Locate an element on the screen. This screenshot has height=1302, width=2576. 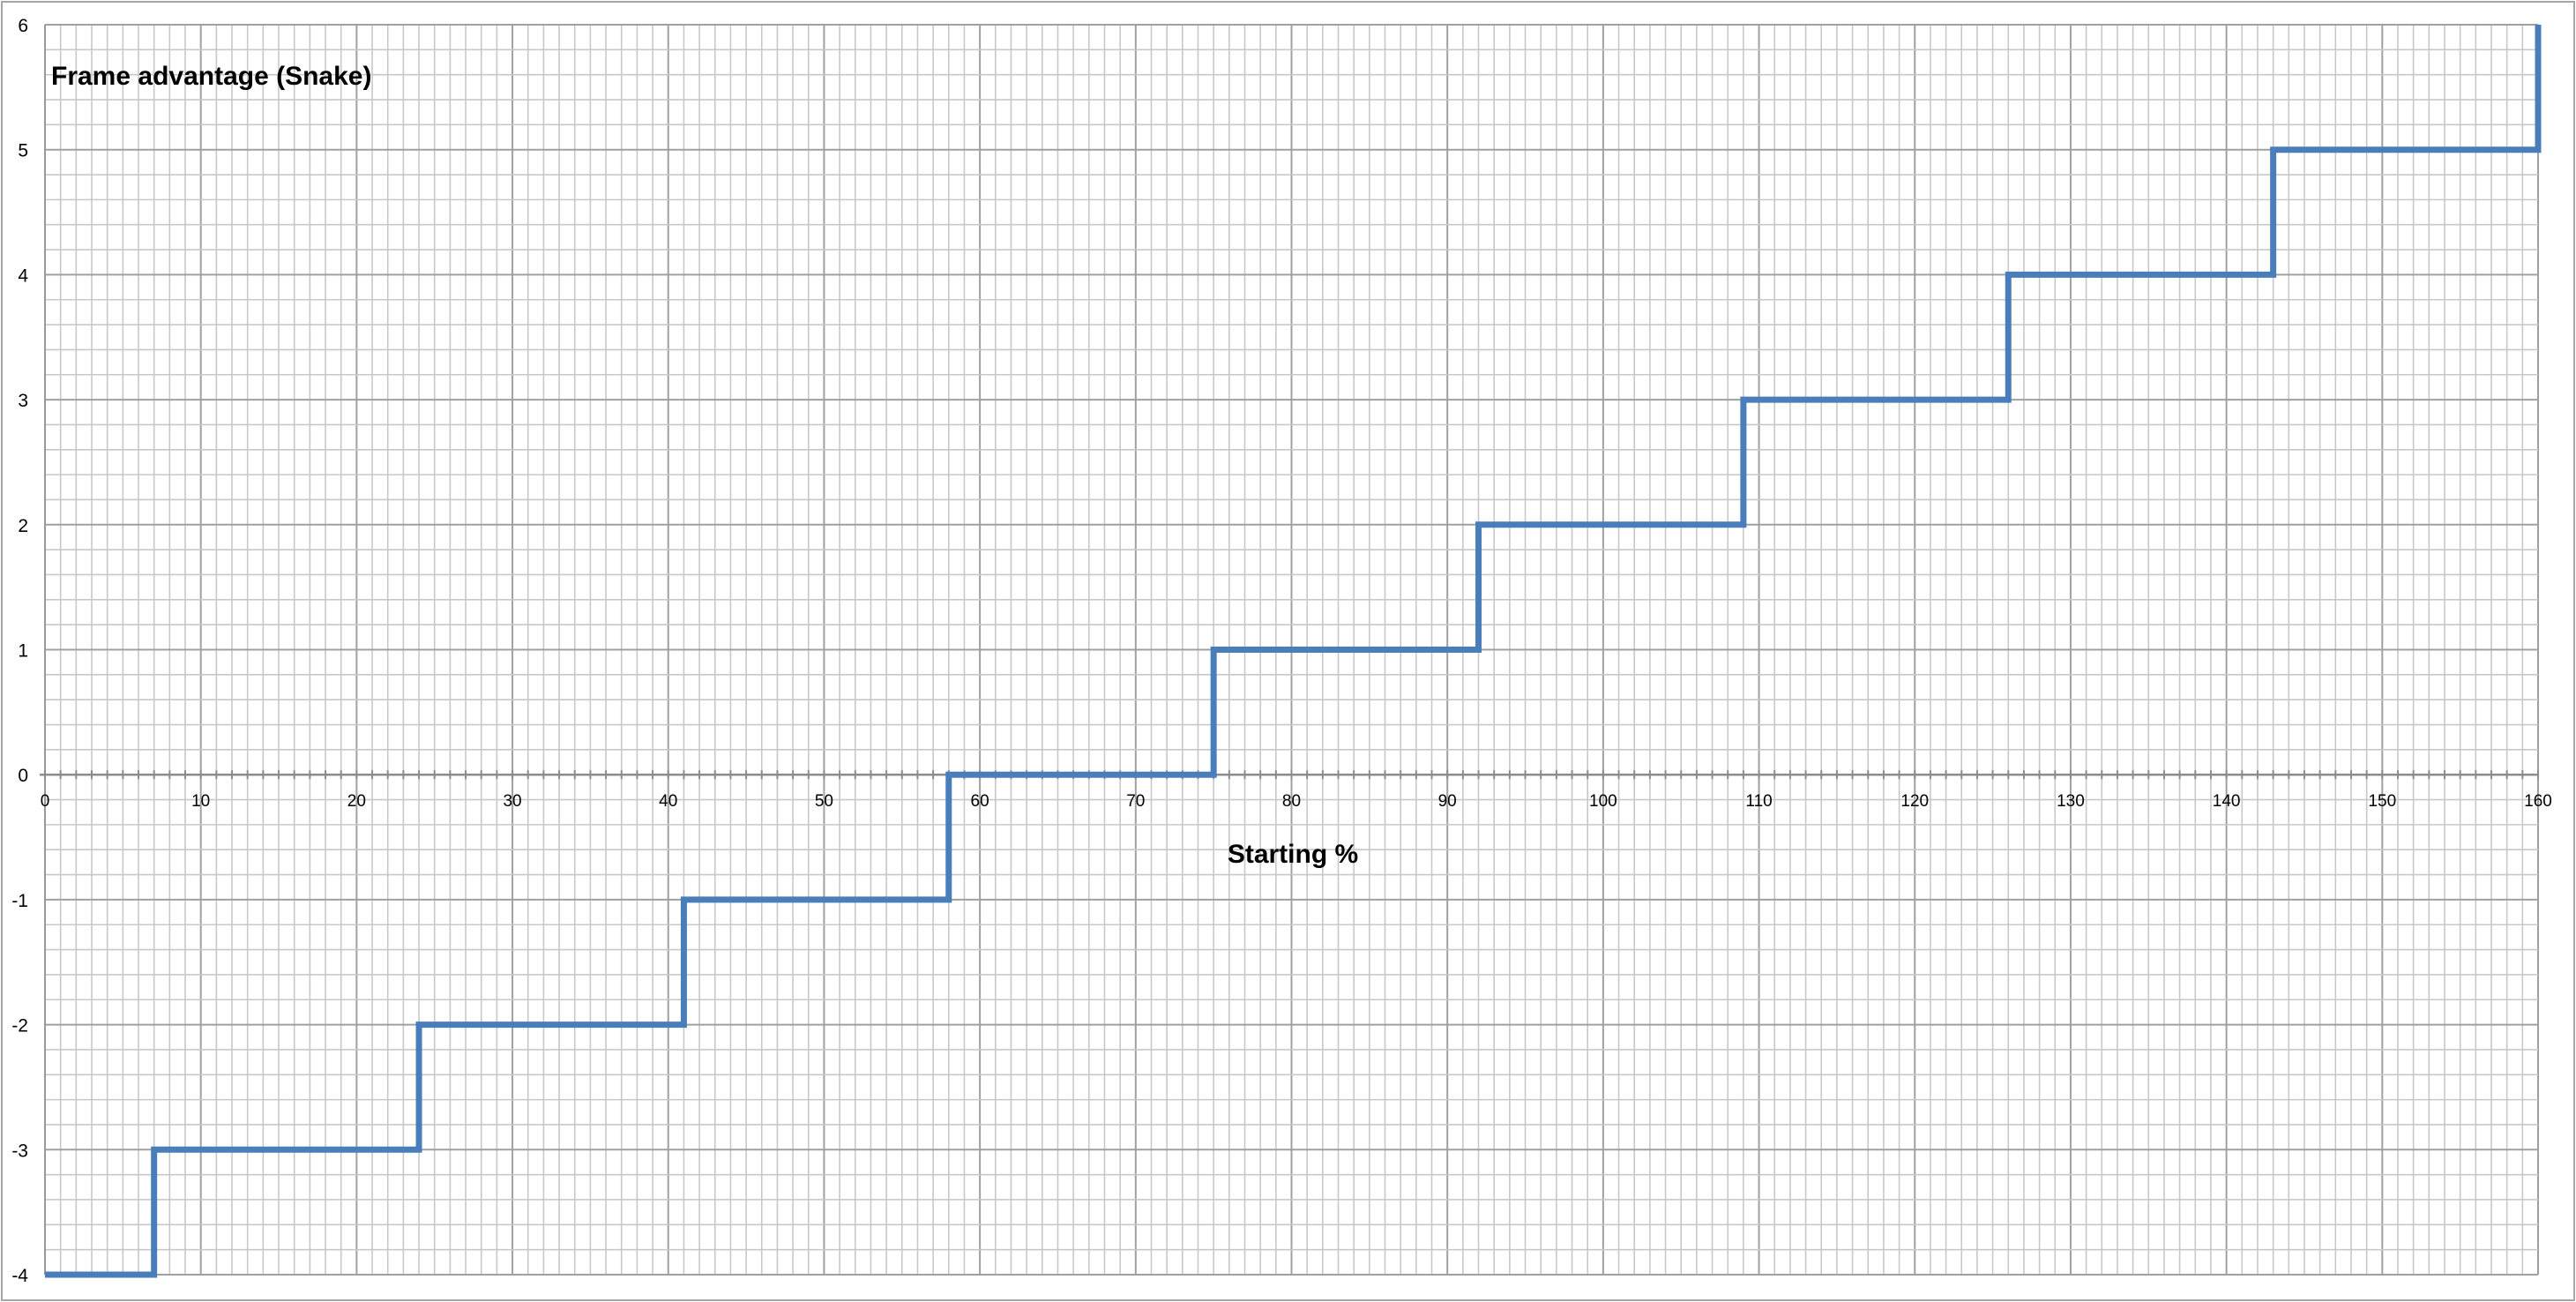
x-tick-label: 160 is located at coordinates (2538, 801).